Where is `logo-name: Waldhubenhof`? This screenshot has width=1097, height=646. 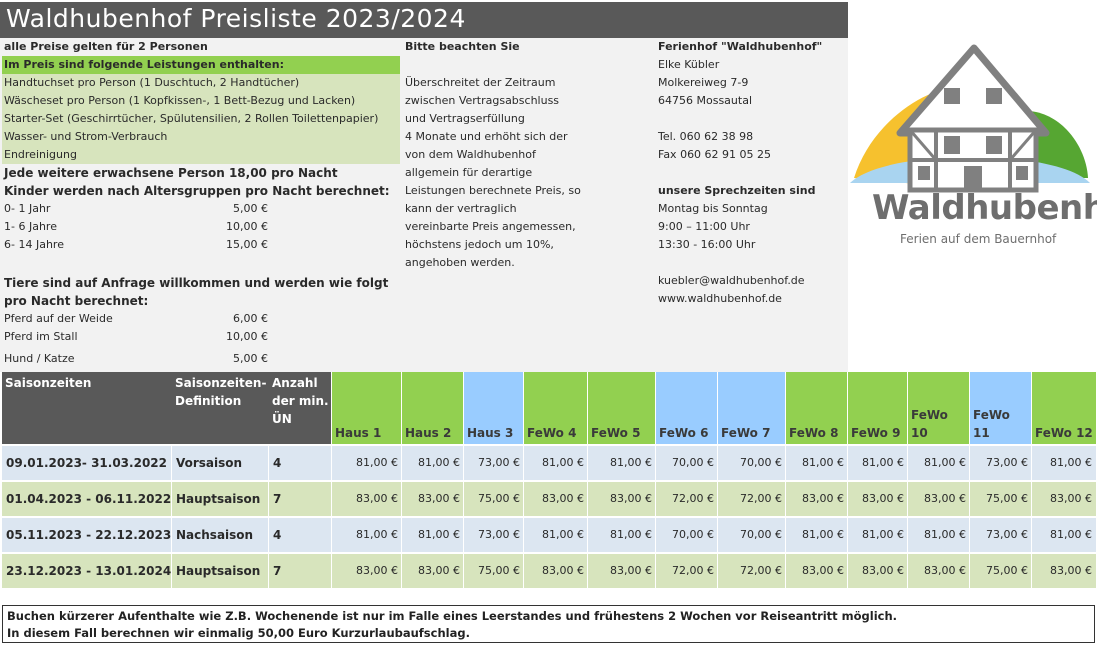
logo-name: Waldhubenhof is located at coordinates (984, 208).